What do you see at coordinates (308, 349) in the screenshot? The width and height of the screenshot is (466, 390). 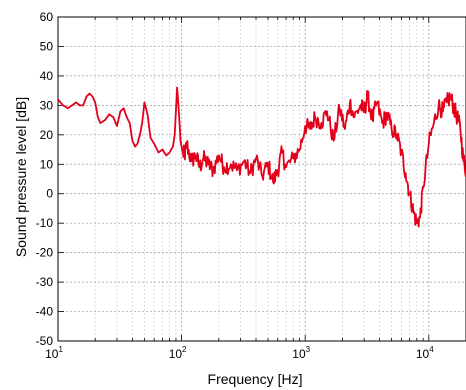 I see `x-tick-exponent: 3` at bounding box center [308, 349].